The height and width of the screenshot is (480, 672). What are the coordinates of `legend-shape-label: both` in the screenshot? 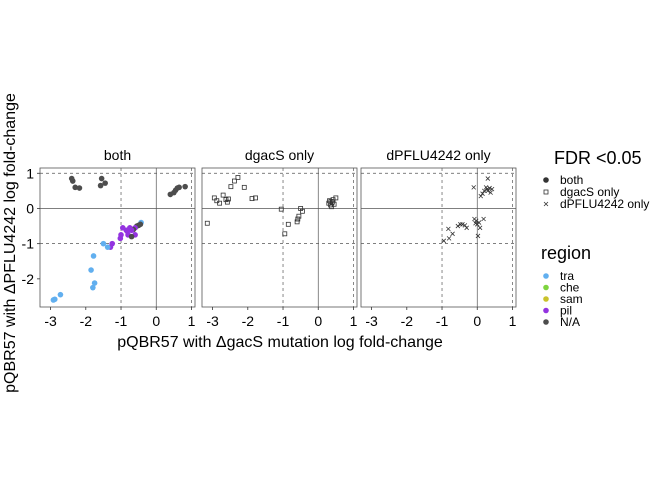 It's located at (571, 180).